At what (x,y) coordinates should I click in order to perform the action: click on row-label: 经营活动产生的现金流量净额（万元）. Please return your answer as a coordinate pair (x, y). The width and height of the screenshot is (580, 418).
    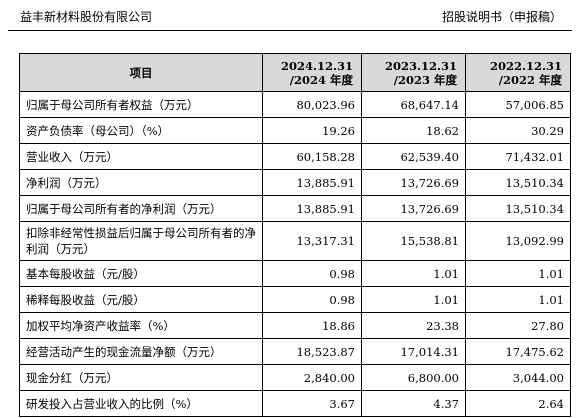
    Looking at the image, I should click on (141, 351).